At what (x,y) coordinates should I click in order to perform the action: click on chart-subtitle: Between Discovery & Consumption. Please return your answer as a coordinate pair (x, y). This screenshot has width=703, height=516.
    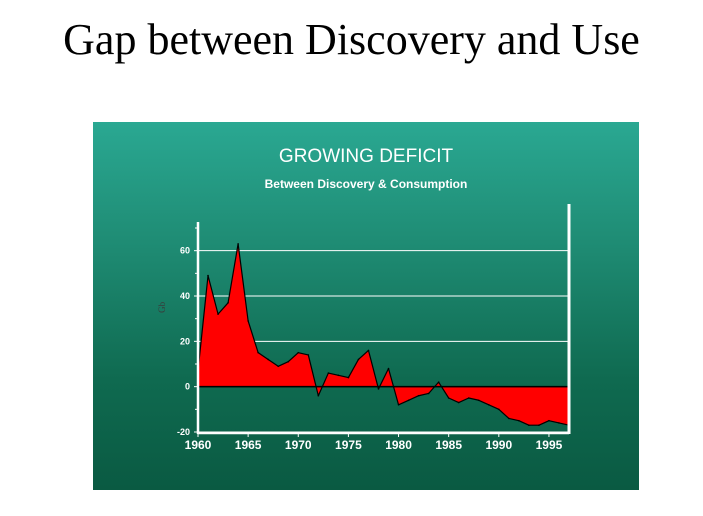
    Looking at the image, I should click on (366, 184).